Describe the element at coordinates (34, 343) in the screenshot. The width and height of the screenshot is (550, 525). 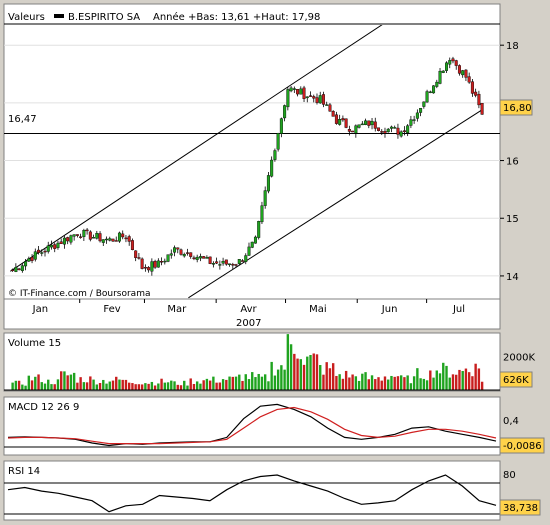
I see `volume-title: Volume 15` at that location.